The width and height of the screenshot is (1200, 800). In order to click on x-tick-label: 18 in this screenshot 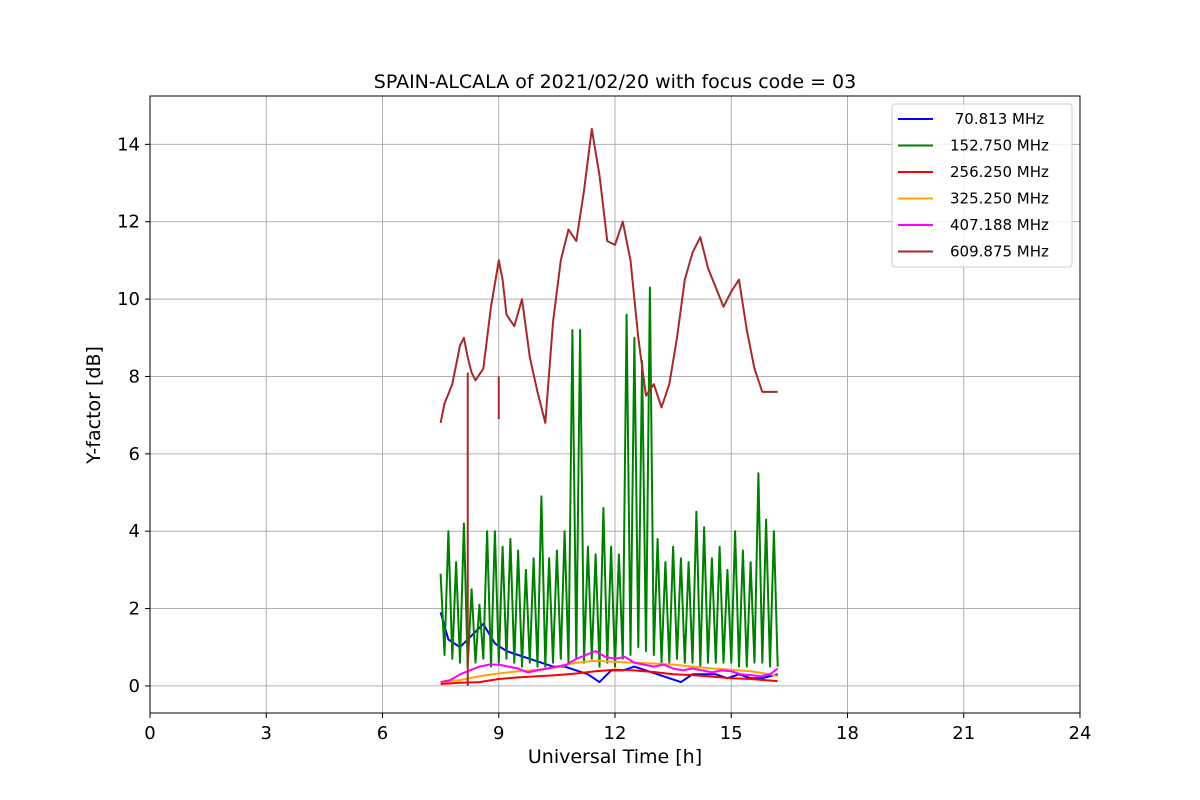, I will do `click(847, 733)`.